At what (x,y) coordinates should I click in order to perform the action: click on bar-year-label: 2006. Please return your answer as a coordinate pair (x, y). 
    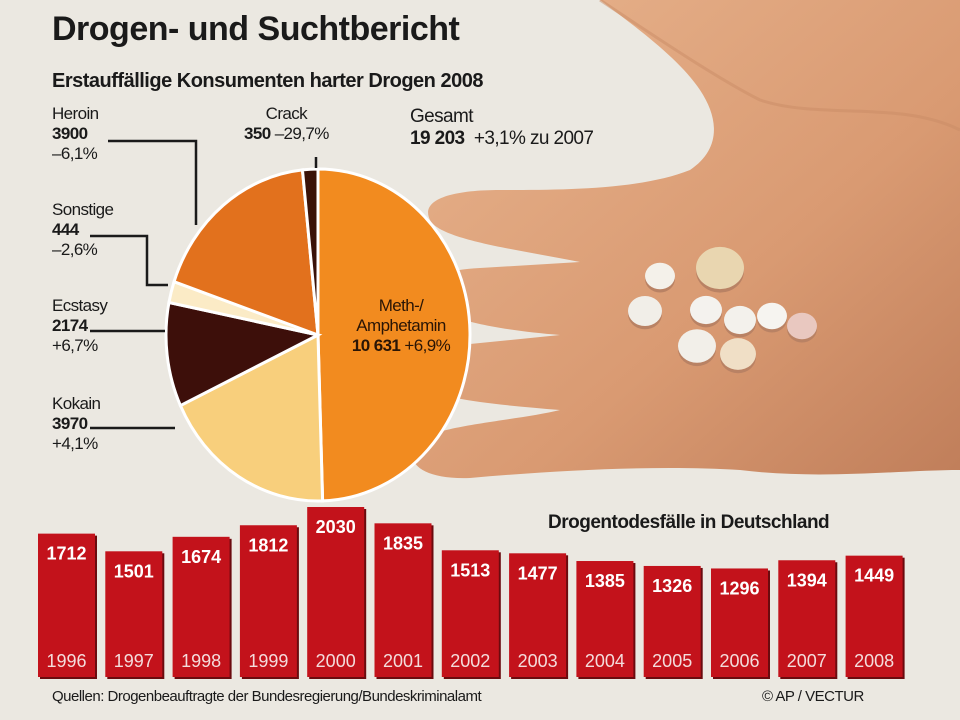
    Looking at the image, I should click on (739, 661).